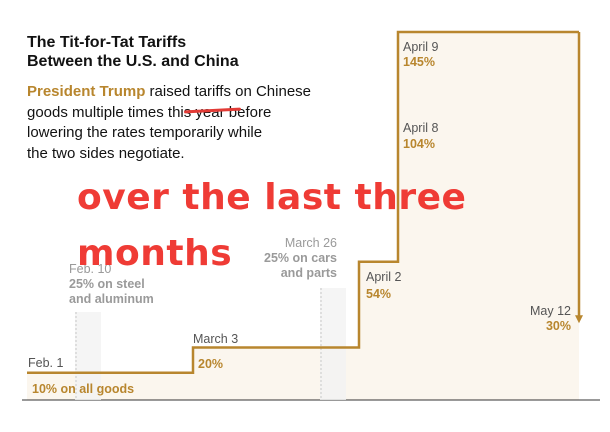 Image resolution: width=610 pixels, height=432 pixels. Describe the element at coordinates (215, 339) in the screenshot. I see `step-date-label: March 3` at that location.